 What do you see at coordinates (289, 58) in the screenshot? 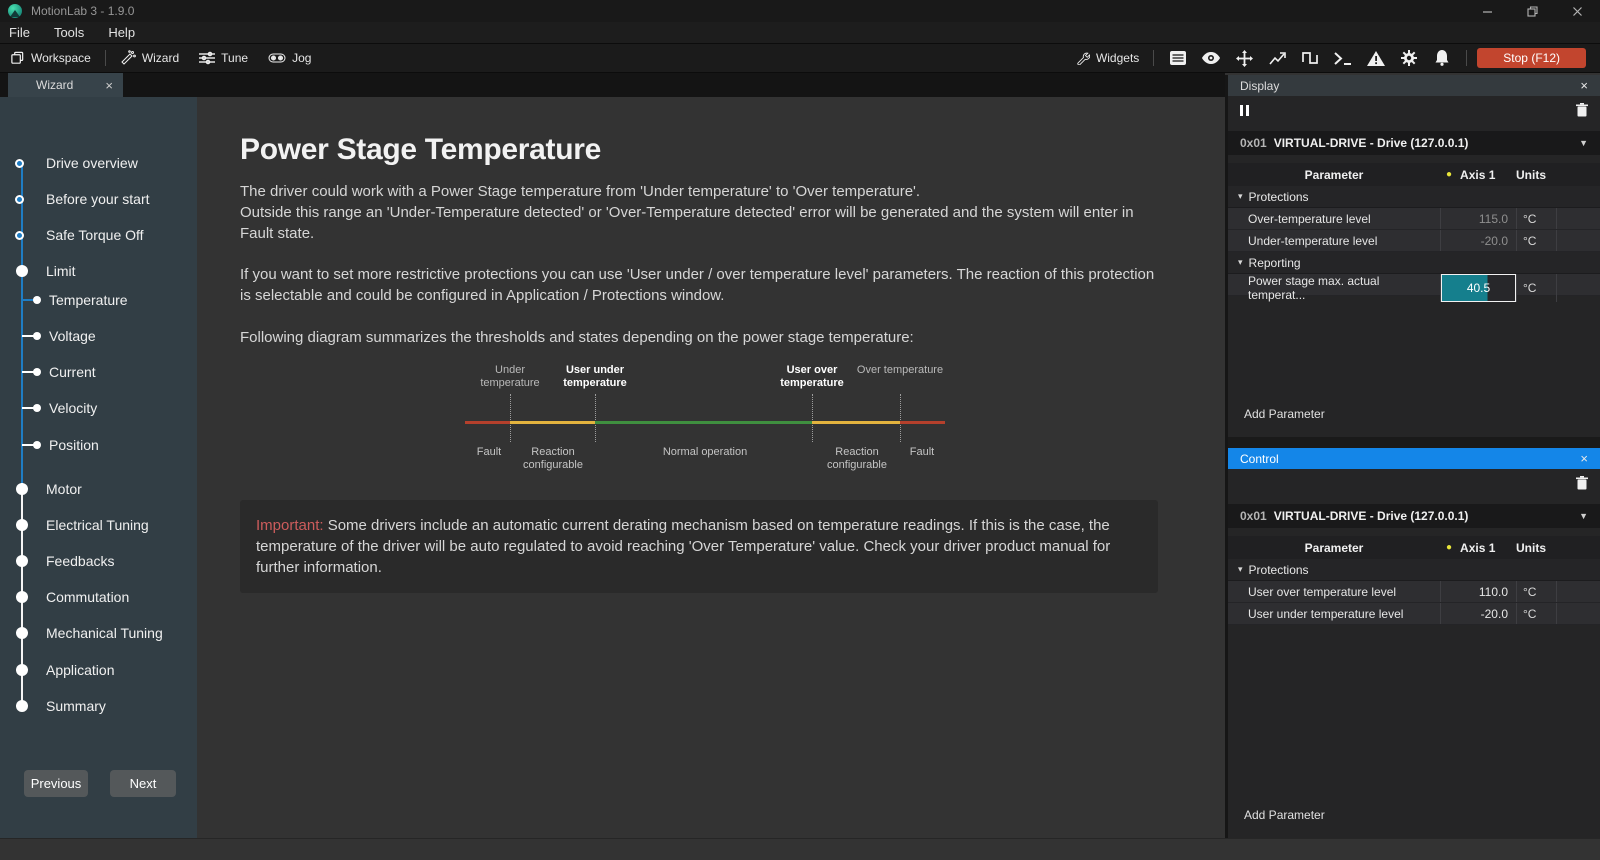
I see `jog-button: Jog` at bounding box center [289, 58].